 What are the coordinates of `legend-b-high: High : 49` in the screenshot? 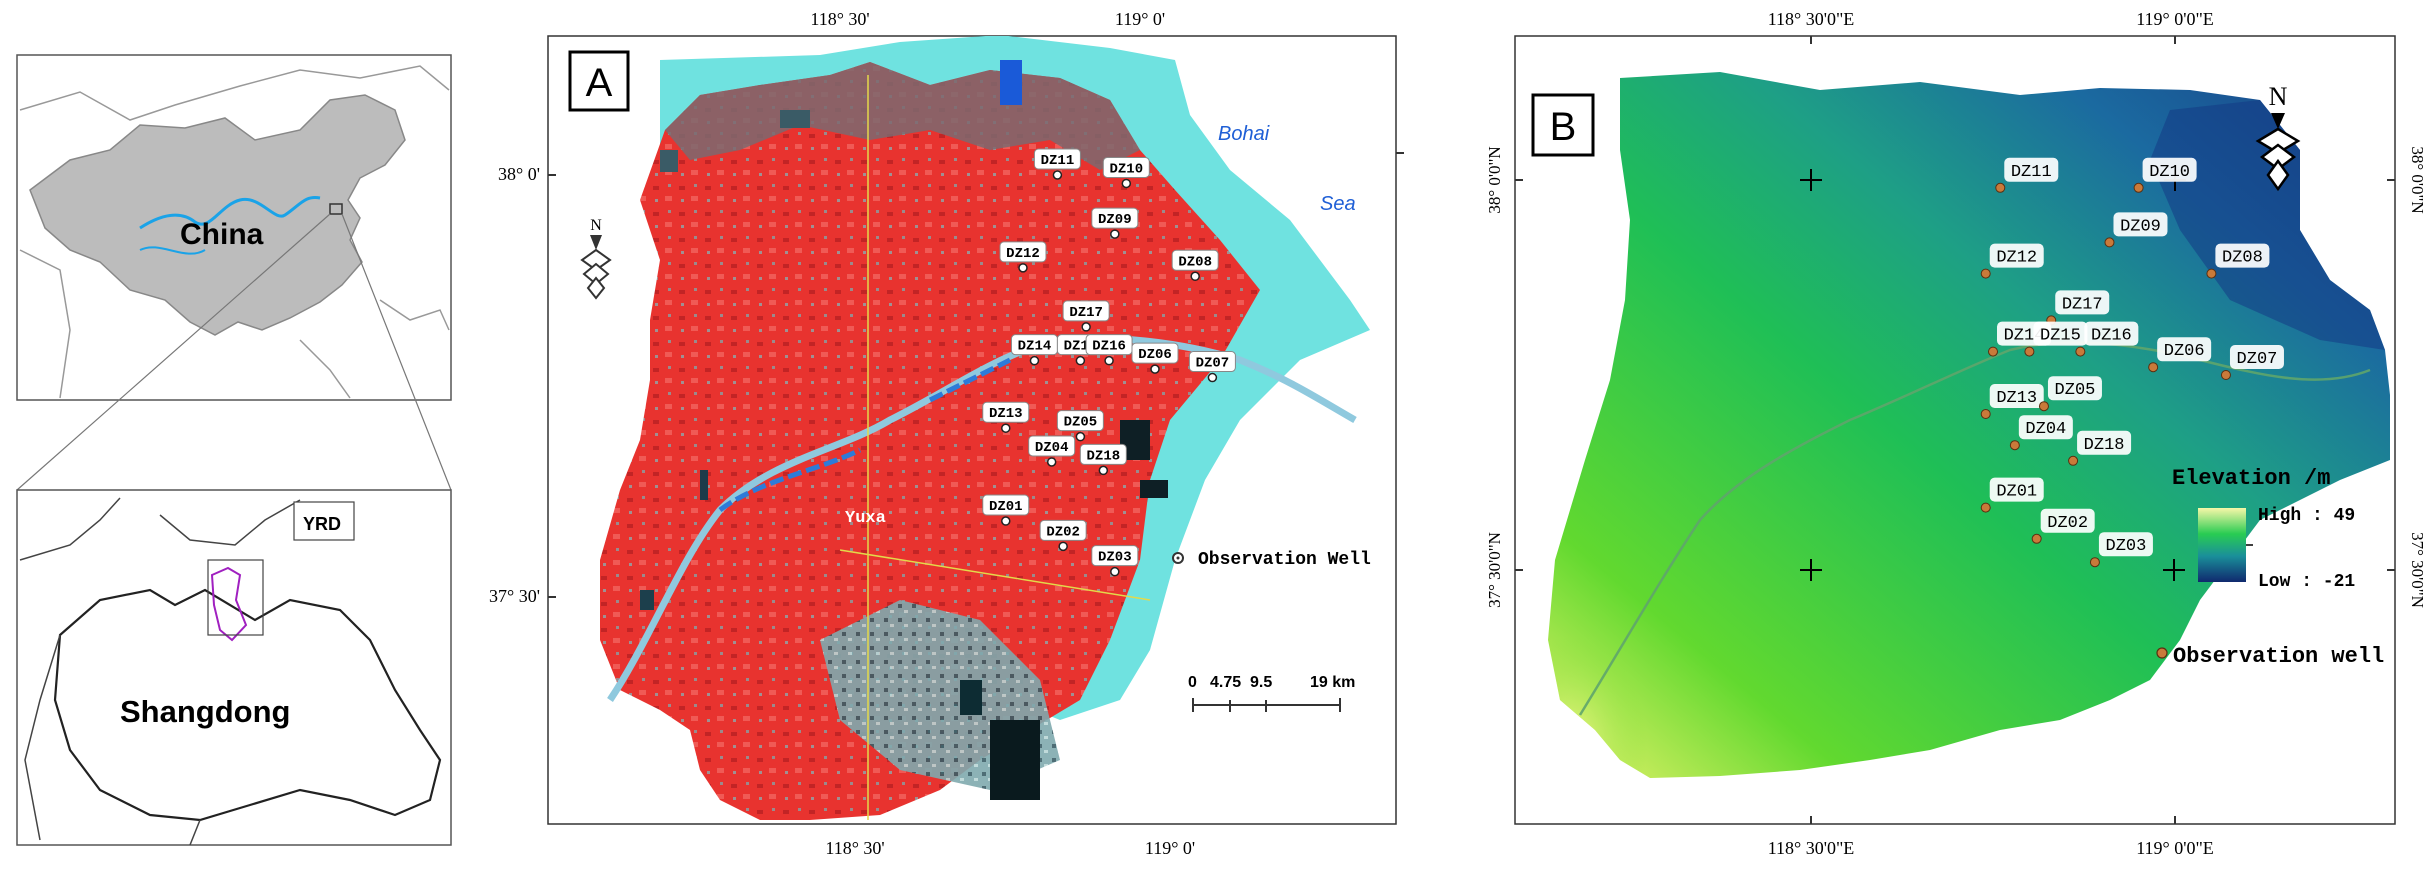 It's located at (2306, 516).